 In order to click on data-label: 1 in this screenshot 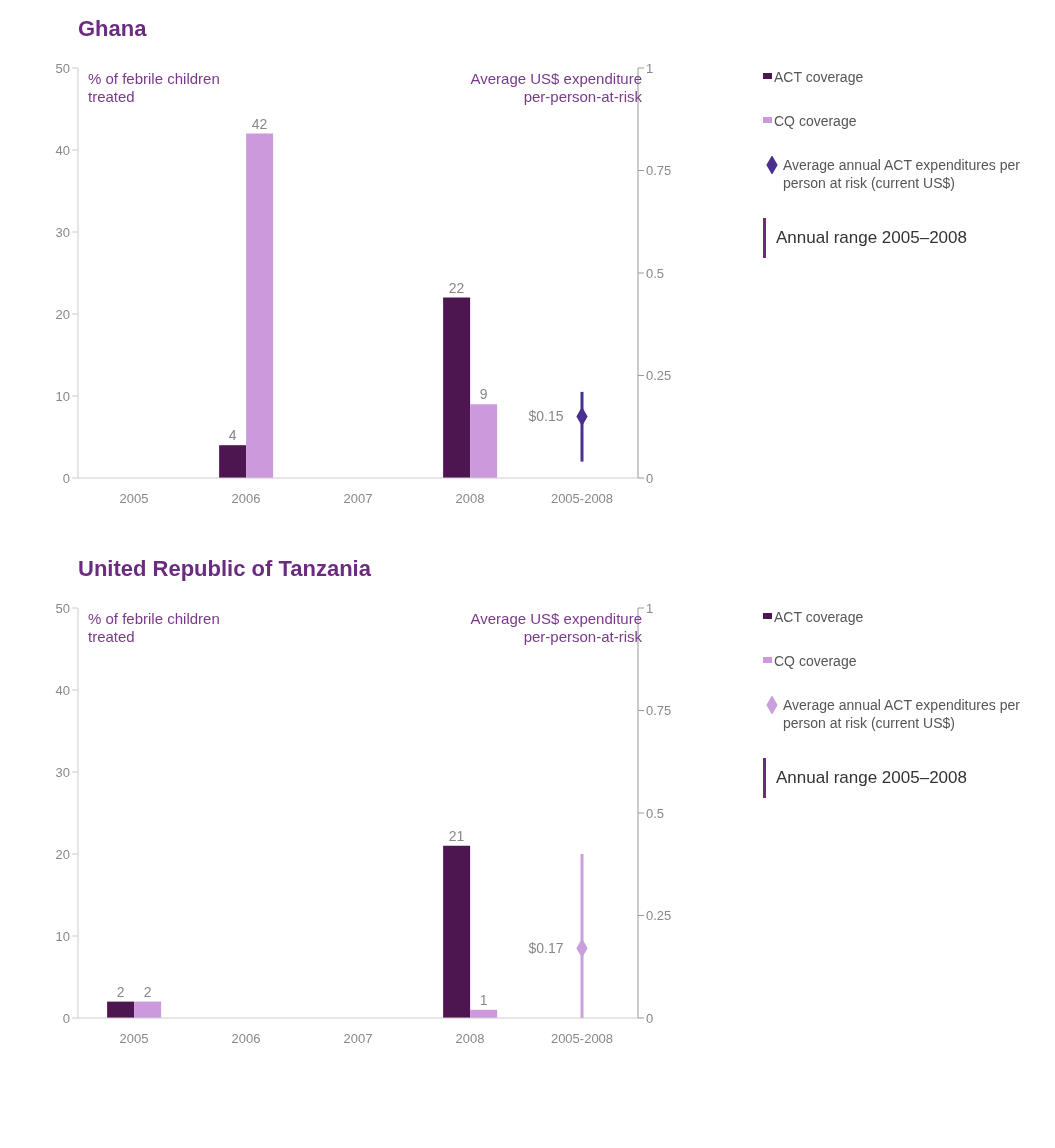, I will do `click(483, 999)`.